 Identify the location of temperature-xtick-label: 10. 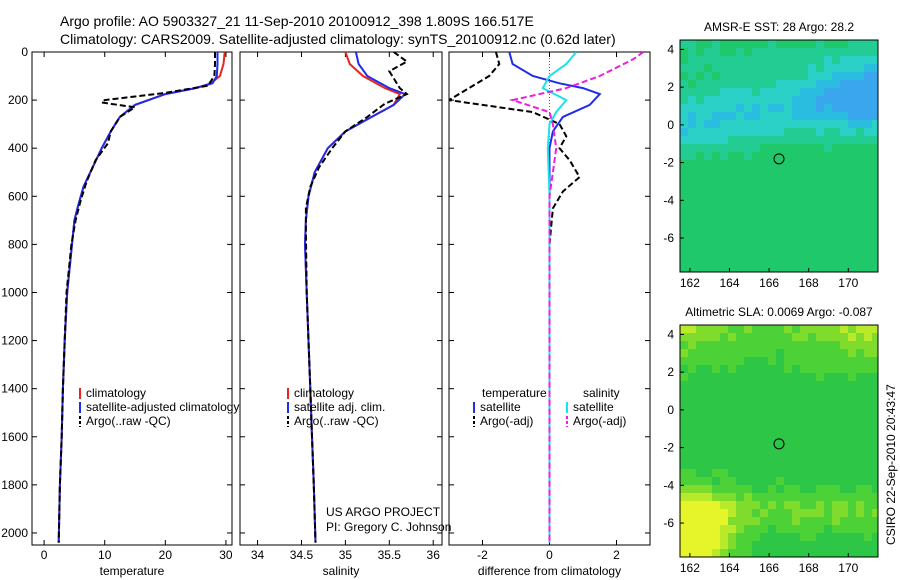
(105, 555).